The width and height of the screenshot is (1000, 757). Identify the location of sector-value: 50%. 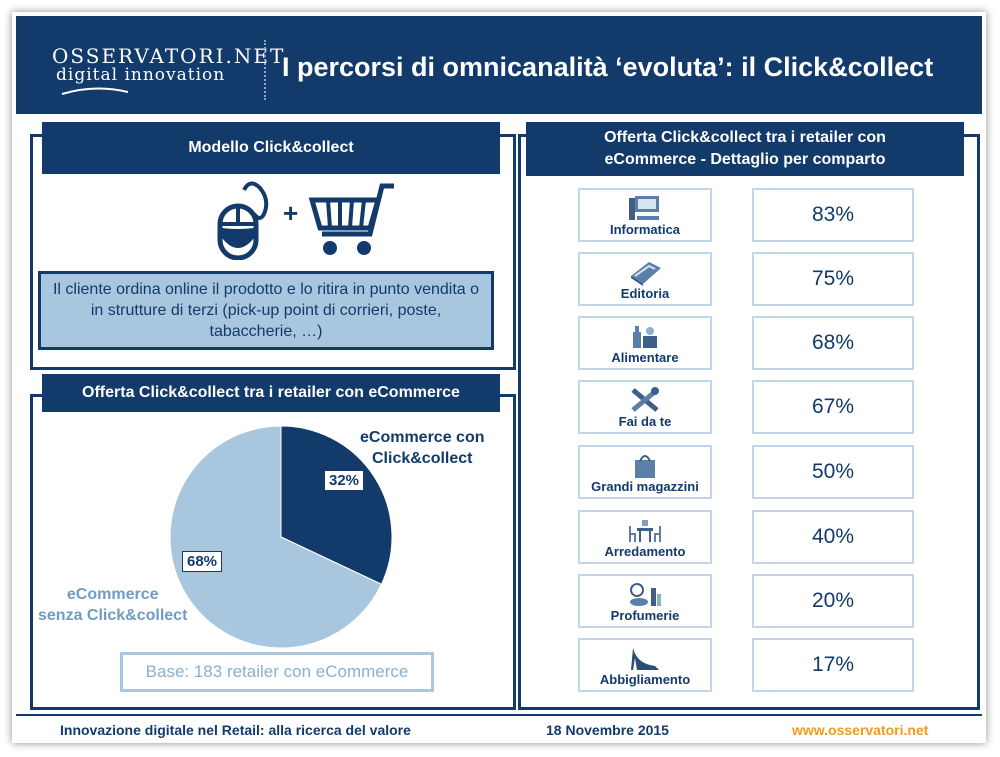
(833, 472).